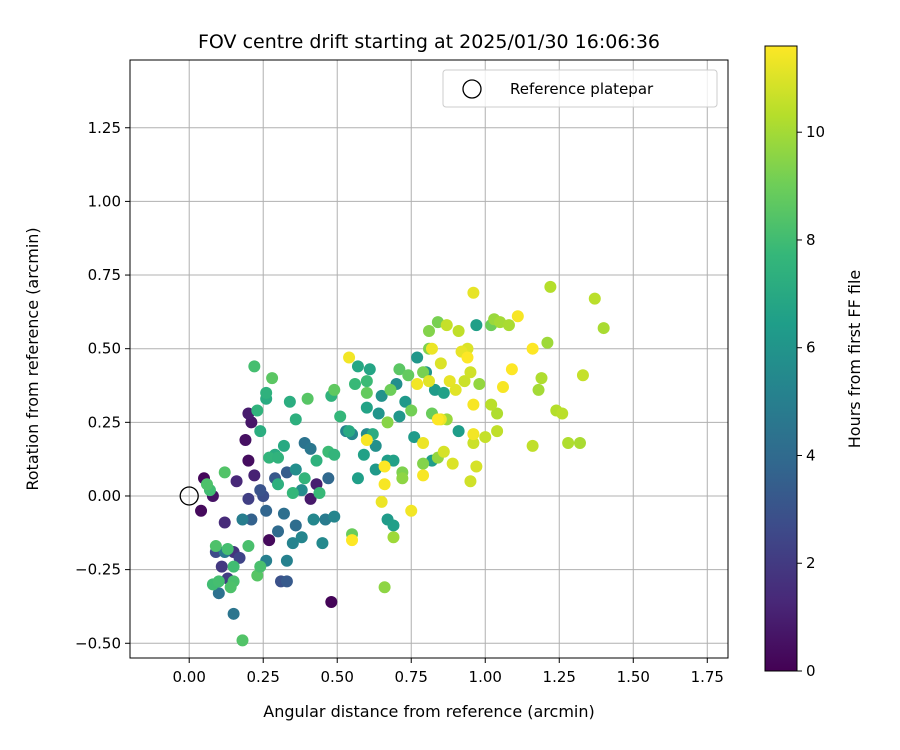 Image resolution: width=900 pixels, height=750 pixels. I want to click on y-tick-label: −0.25, so click(98, 570).